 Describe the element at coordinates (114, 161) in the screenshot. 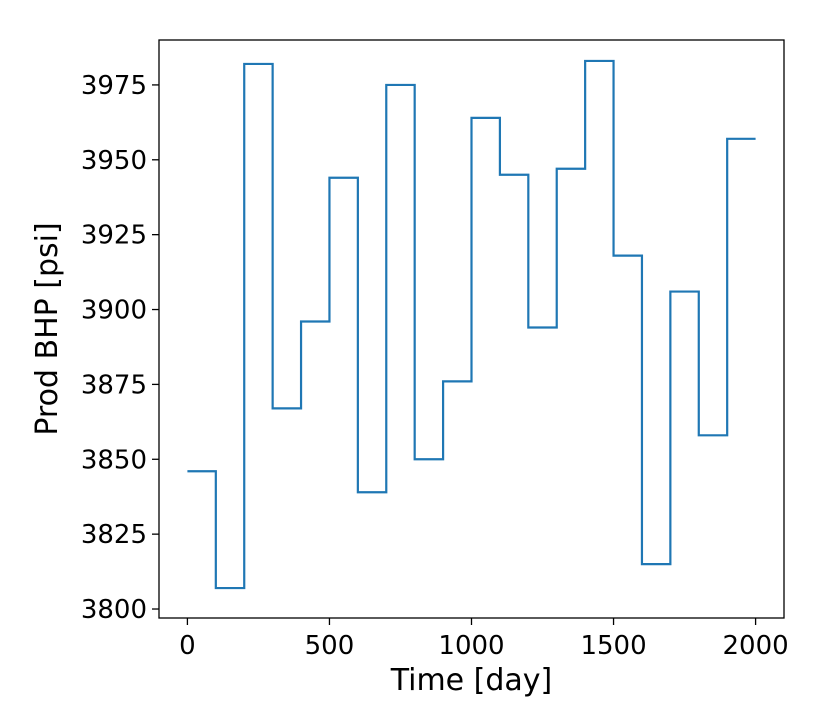

I see `y-tick-label: 3950` at that location.